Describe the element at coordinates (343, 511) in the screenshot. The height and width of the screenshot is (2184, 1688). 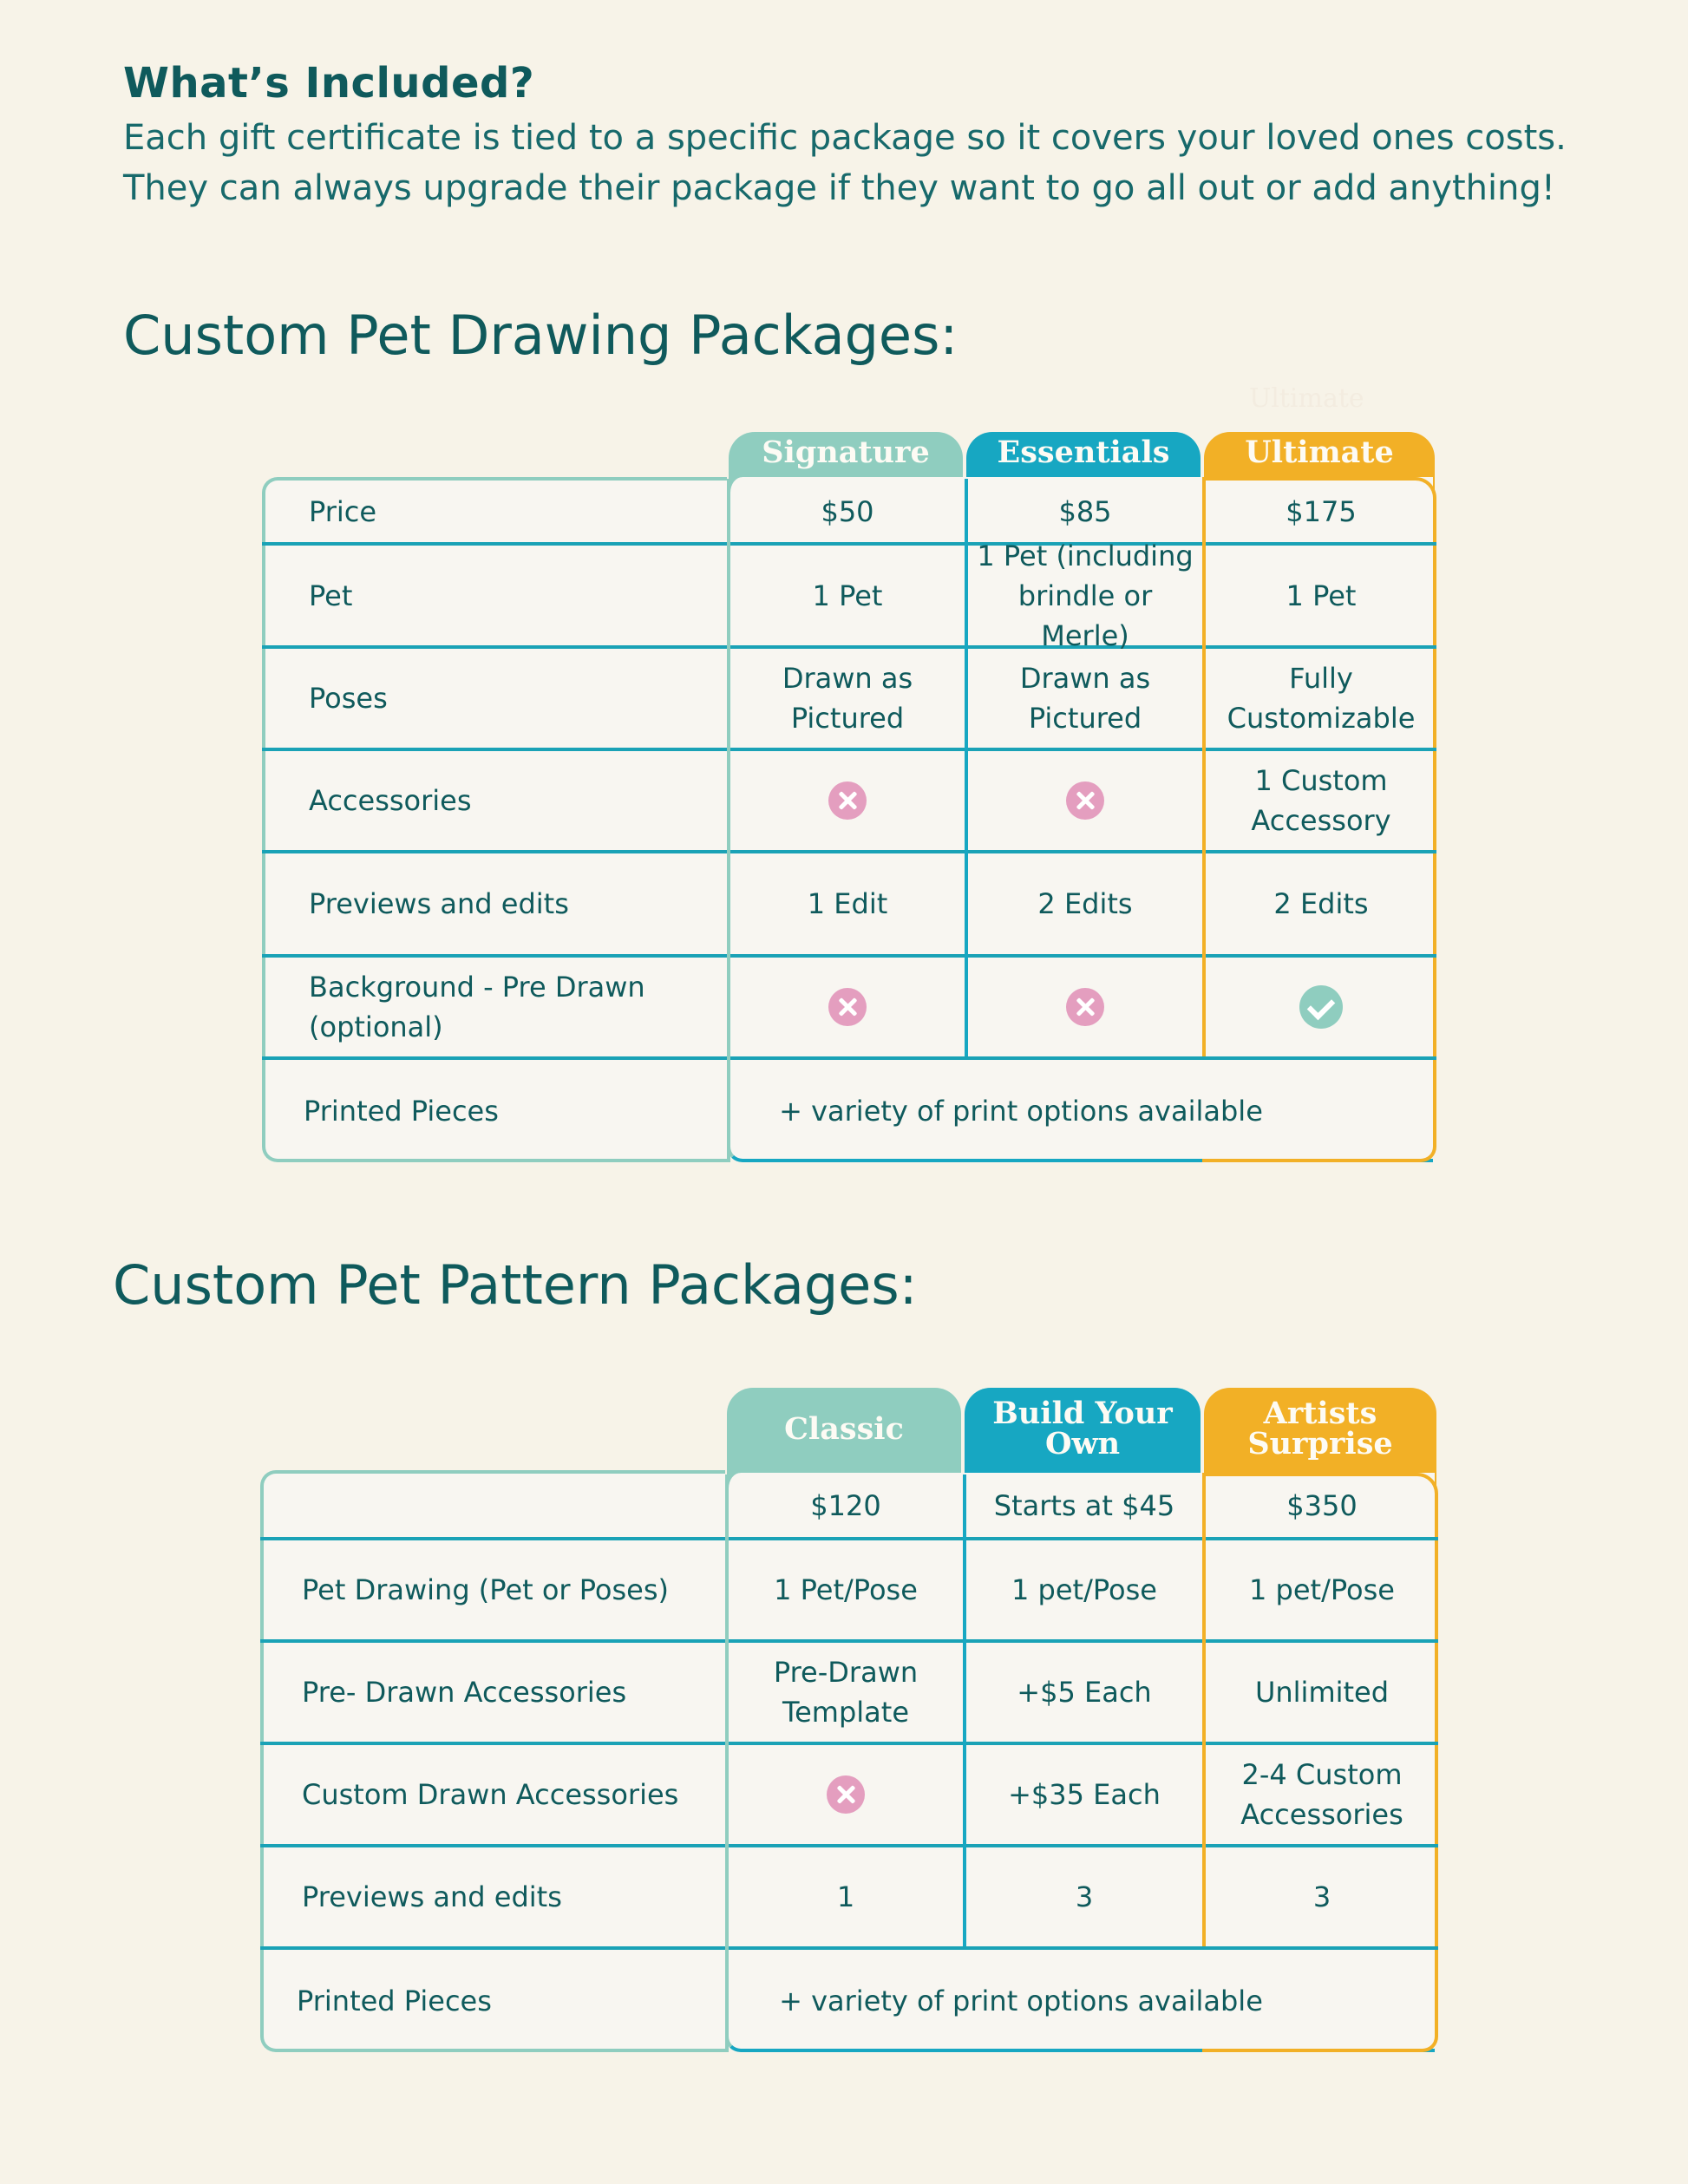
I see `drawing-row-label: Price` at that location.